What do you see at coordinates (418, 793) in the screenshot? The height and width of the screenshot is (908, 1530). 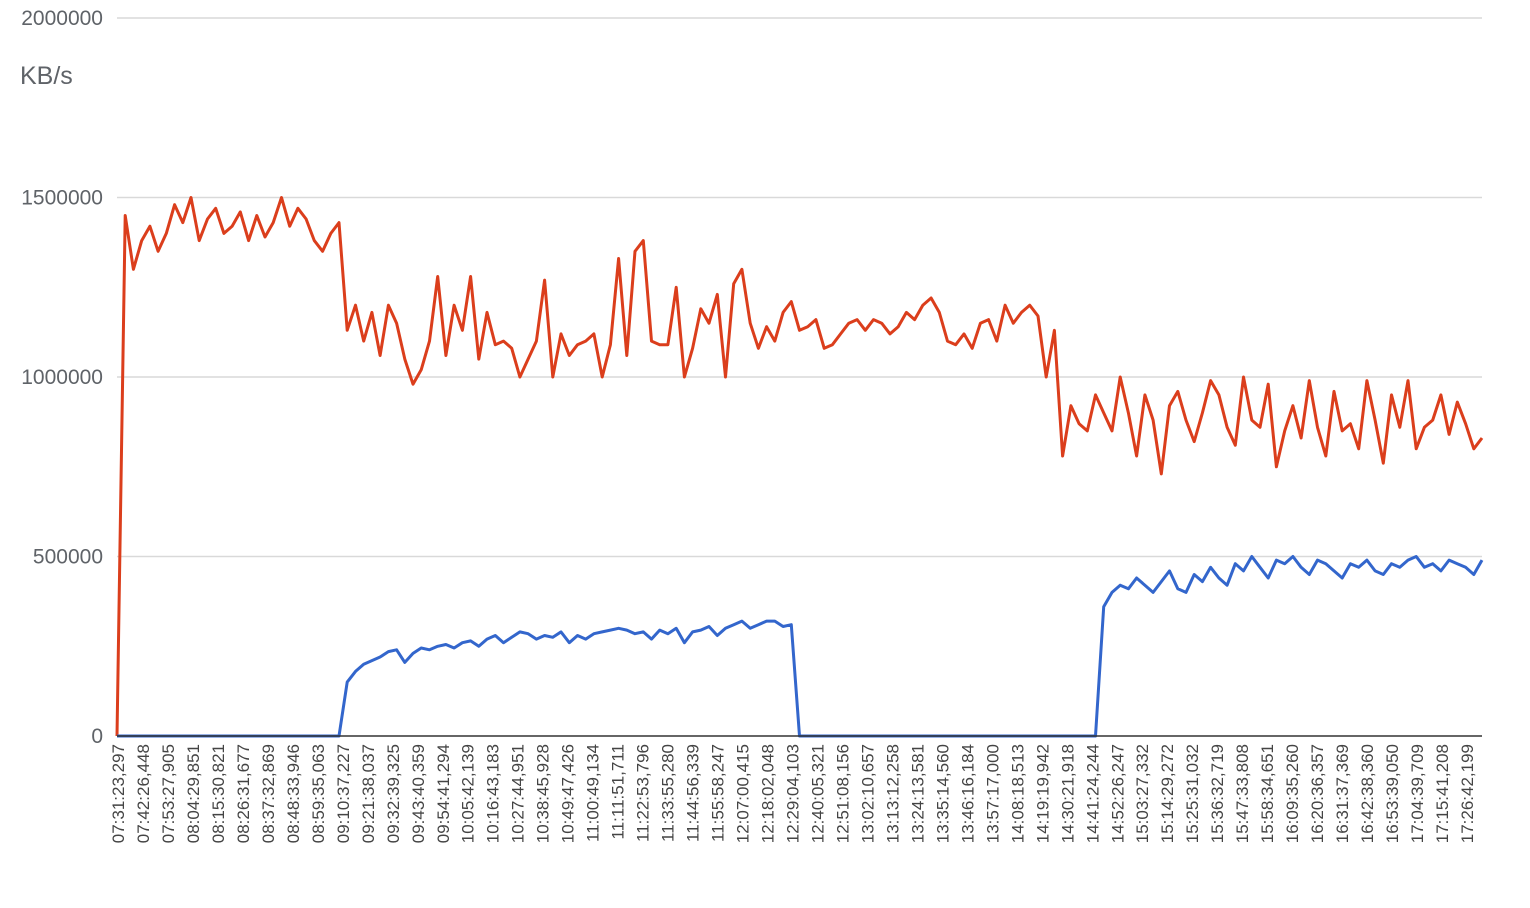 I see `x-tick-label: 09:43:40,359` at bounding box center [418, 793].